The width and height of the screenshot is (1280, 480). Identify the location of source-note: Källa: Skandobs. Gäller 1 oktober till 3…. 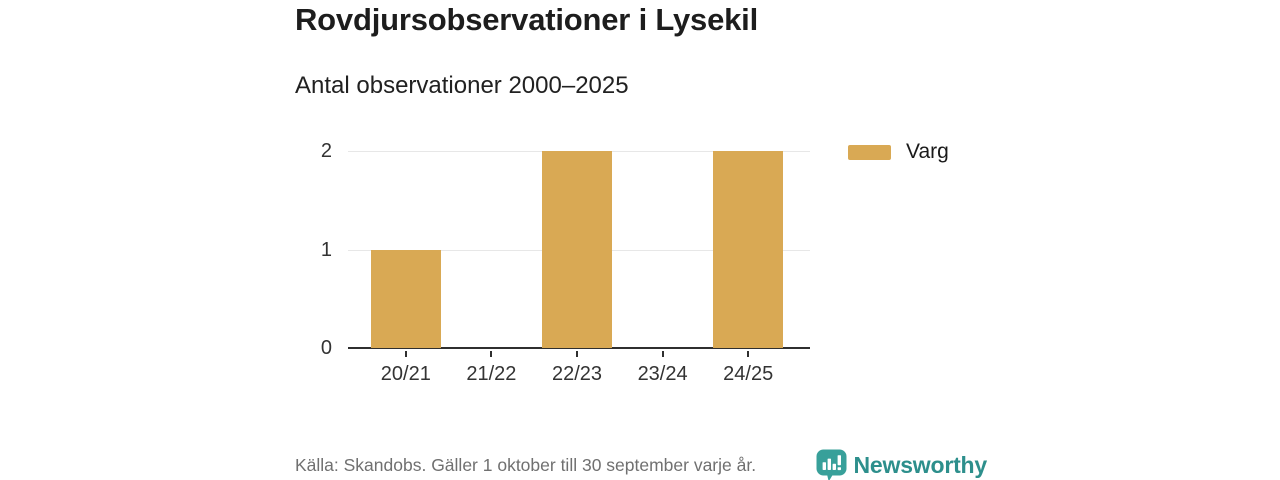
(526, 464).